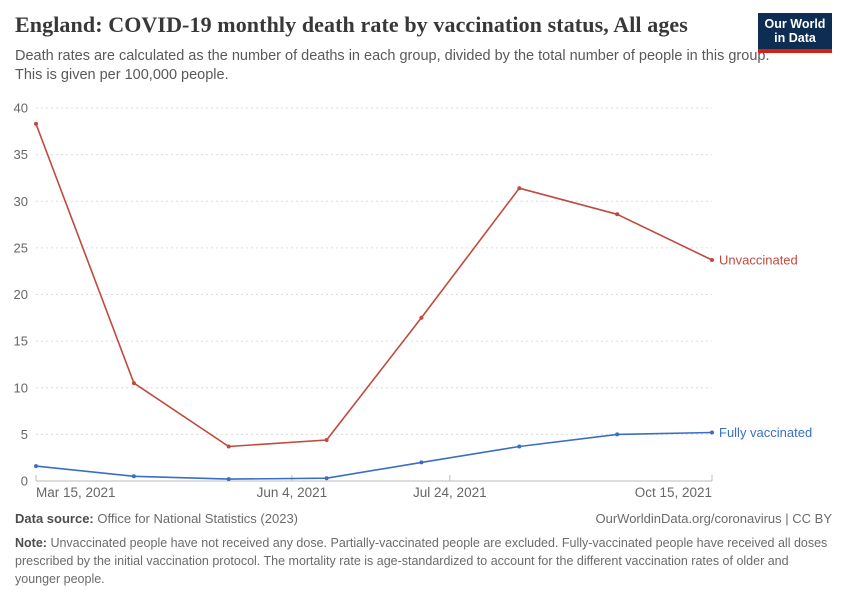  What do you see at coordinates (24, 434) in the screenshot?
I see `y-tick-label-5: 5` at bounding box center [24, 434].